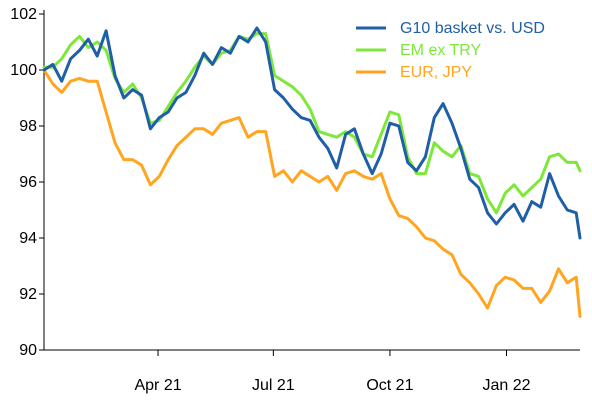 The width and height of the screenshot is (592, 408). I want to click on legend-item: G10 basket vs. USD, so click(450, 28).